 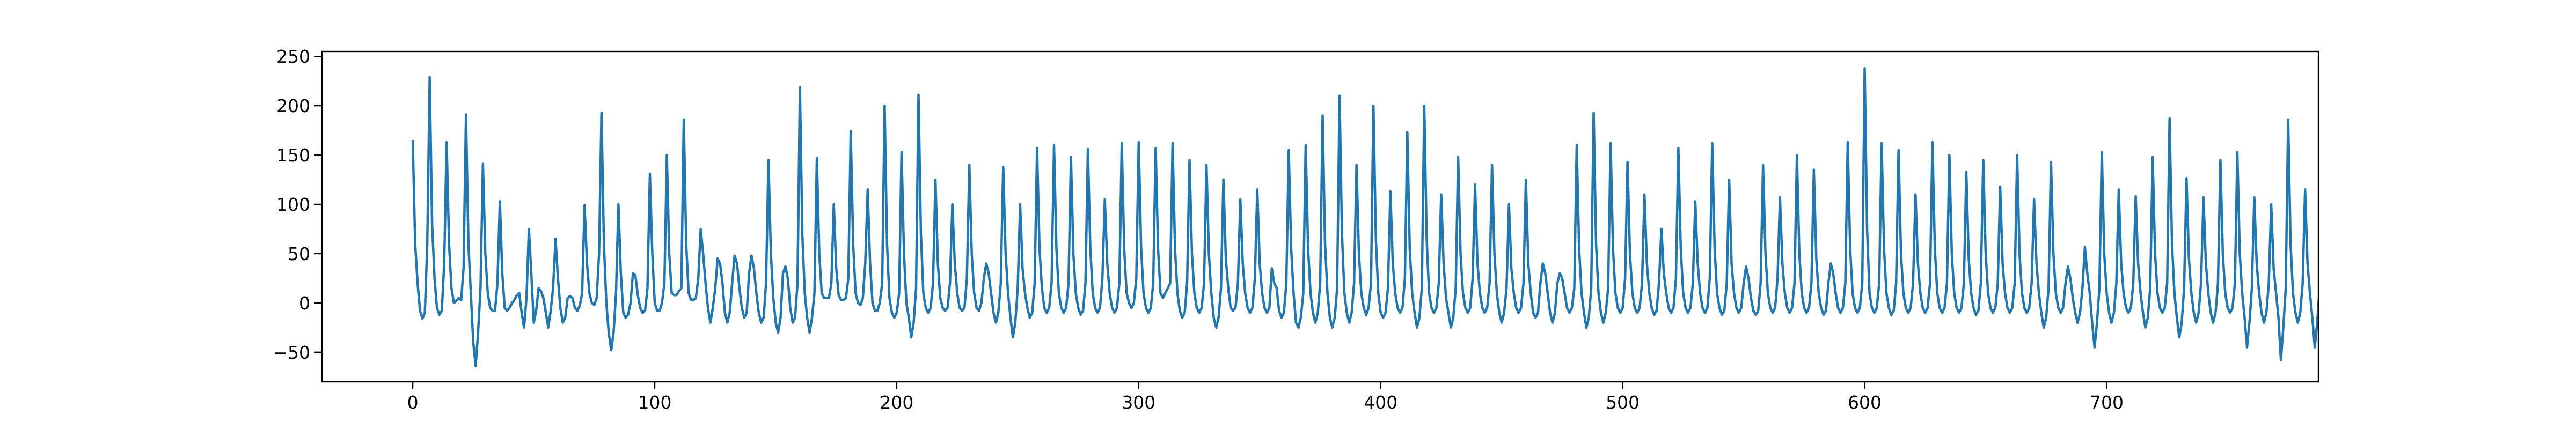 I want to click on x-tick-label: 400, so click(x=1380, y=402).